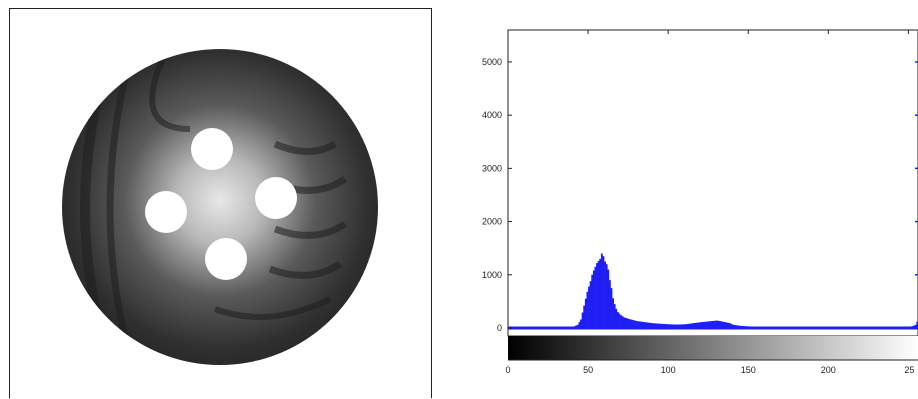  Describe the element at coordinates (226, 259) in the screenshot. I see `button-hole-bottom` at that location.